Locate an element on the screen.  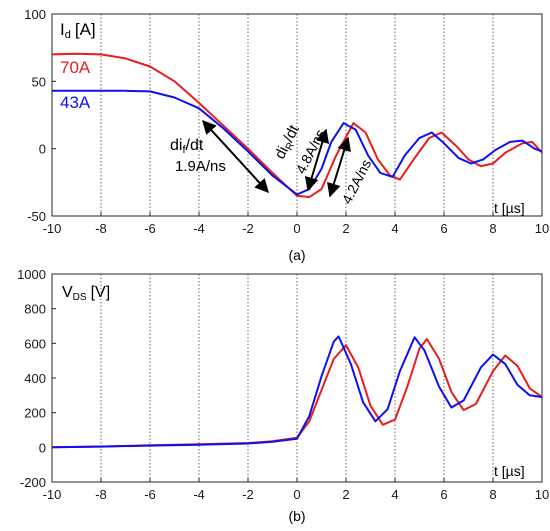
panel-label-b: (b) is located at coordinates (296, 516).